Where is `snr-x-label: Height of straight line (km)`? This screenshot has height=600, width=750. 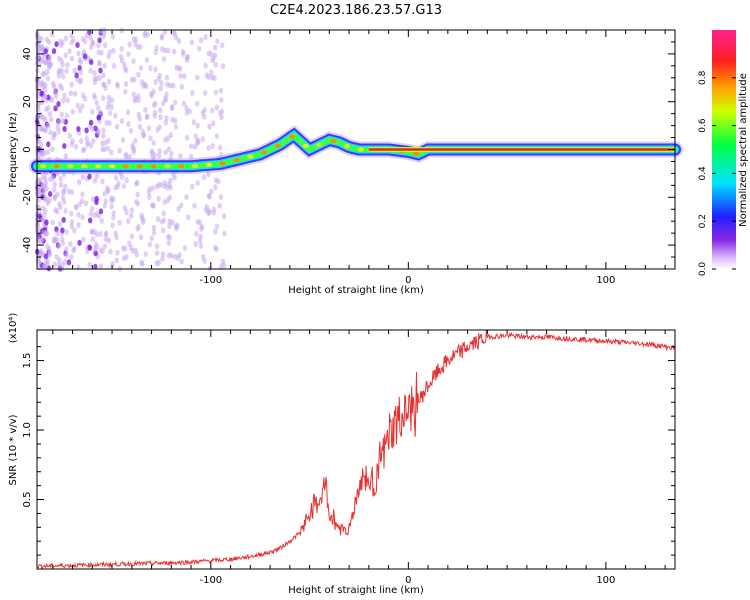 snr-x-label: Height of straight line (km) is located at coordinates (356, 590).